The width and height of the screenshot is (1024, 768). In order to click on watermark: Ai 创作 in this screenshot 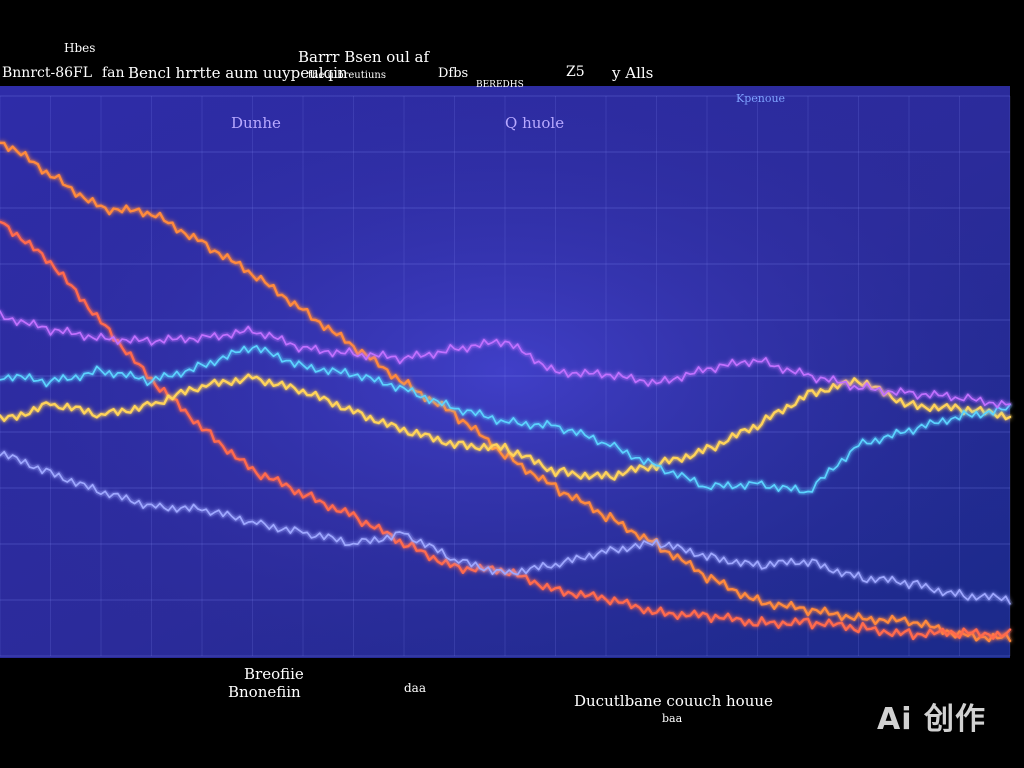, I will do `click(931, 719)`.